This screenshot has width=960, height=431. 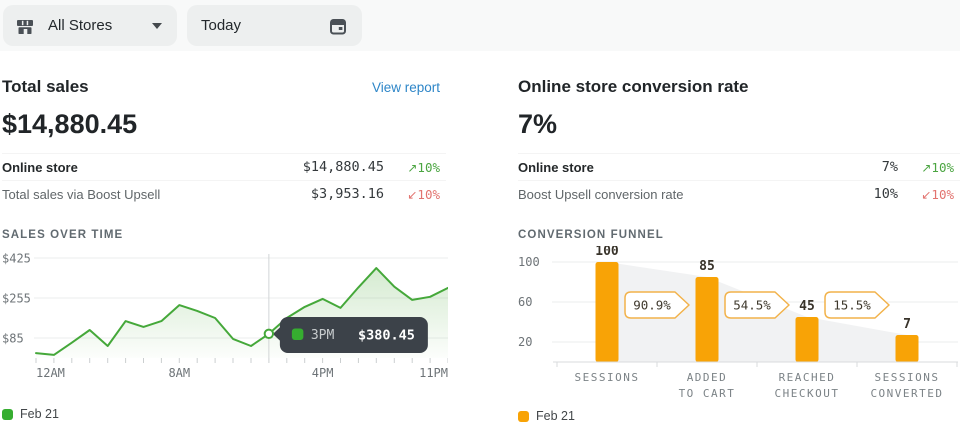 I want to click on tooltip-series-swatch, so click(x=297, y=334).